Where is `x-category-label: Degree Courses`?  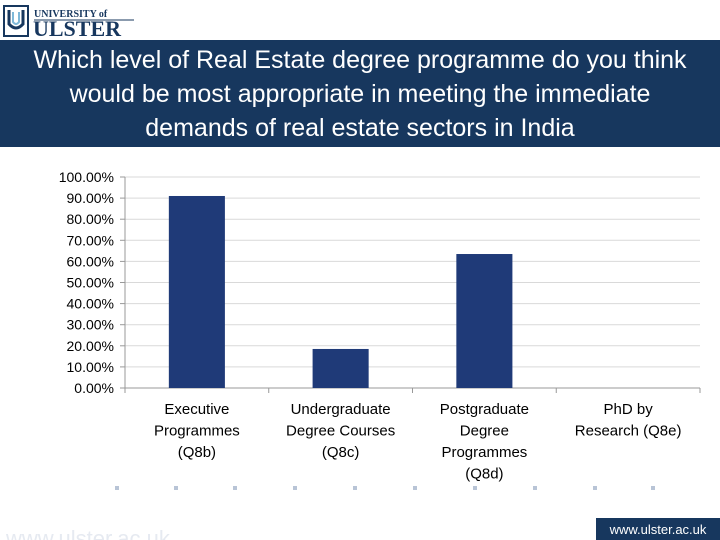 x-category-label: Degree Courses is located at coordinates (340, 431).